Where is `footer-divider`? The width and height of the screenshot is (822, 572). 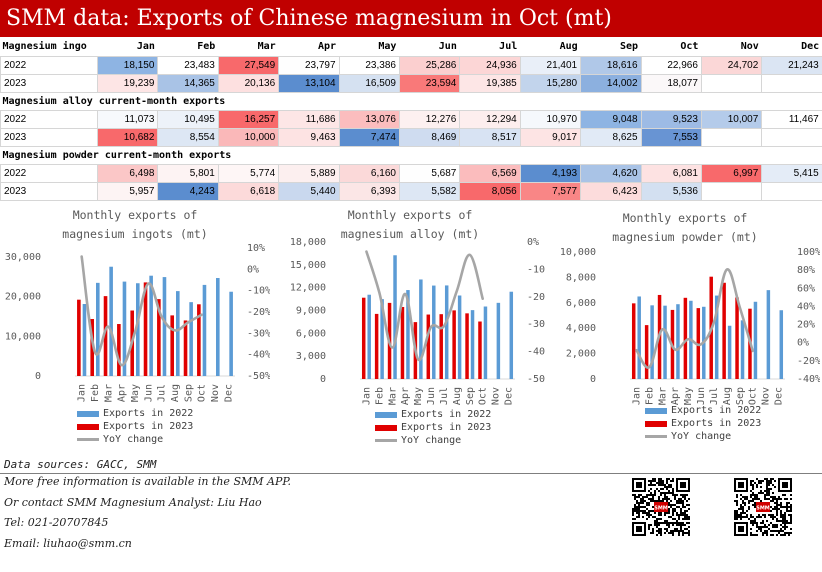
footer-divider is located at coordinates (411, 473).